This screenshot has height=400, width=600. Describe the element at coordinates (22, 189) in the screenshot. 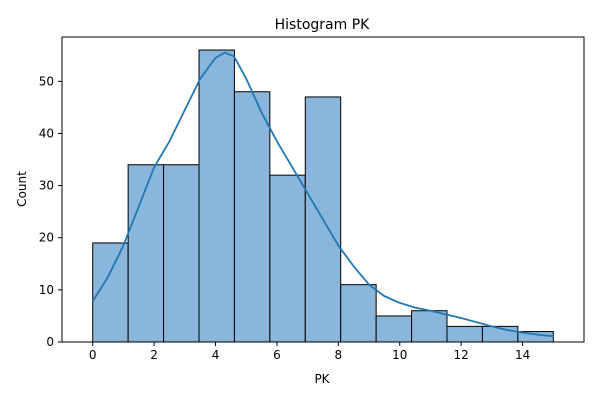

I see `y-axis-label: Count` at that location.